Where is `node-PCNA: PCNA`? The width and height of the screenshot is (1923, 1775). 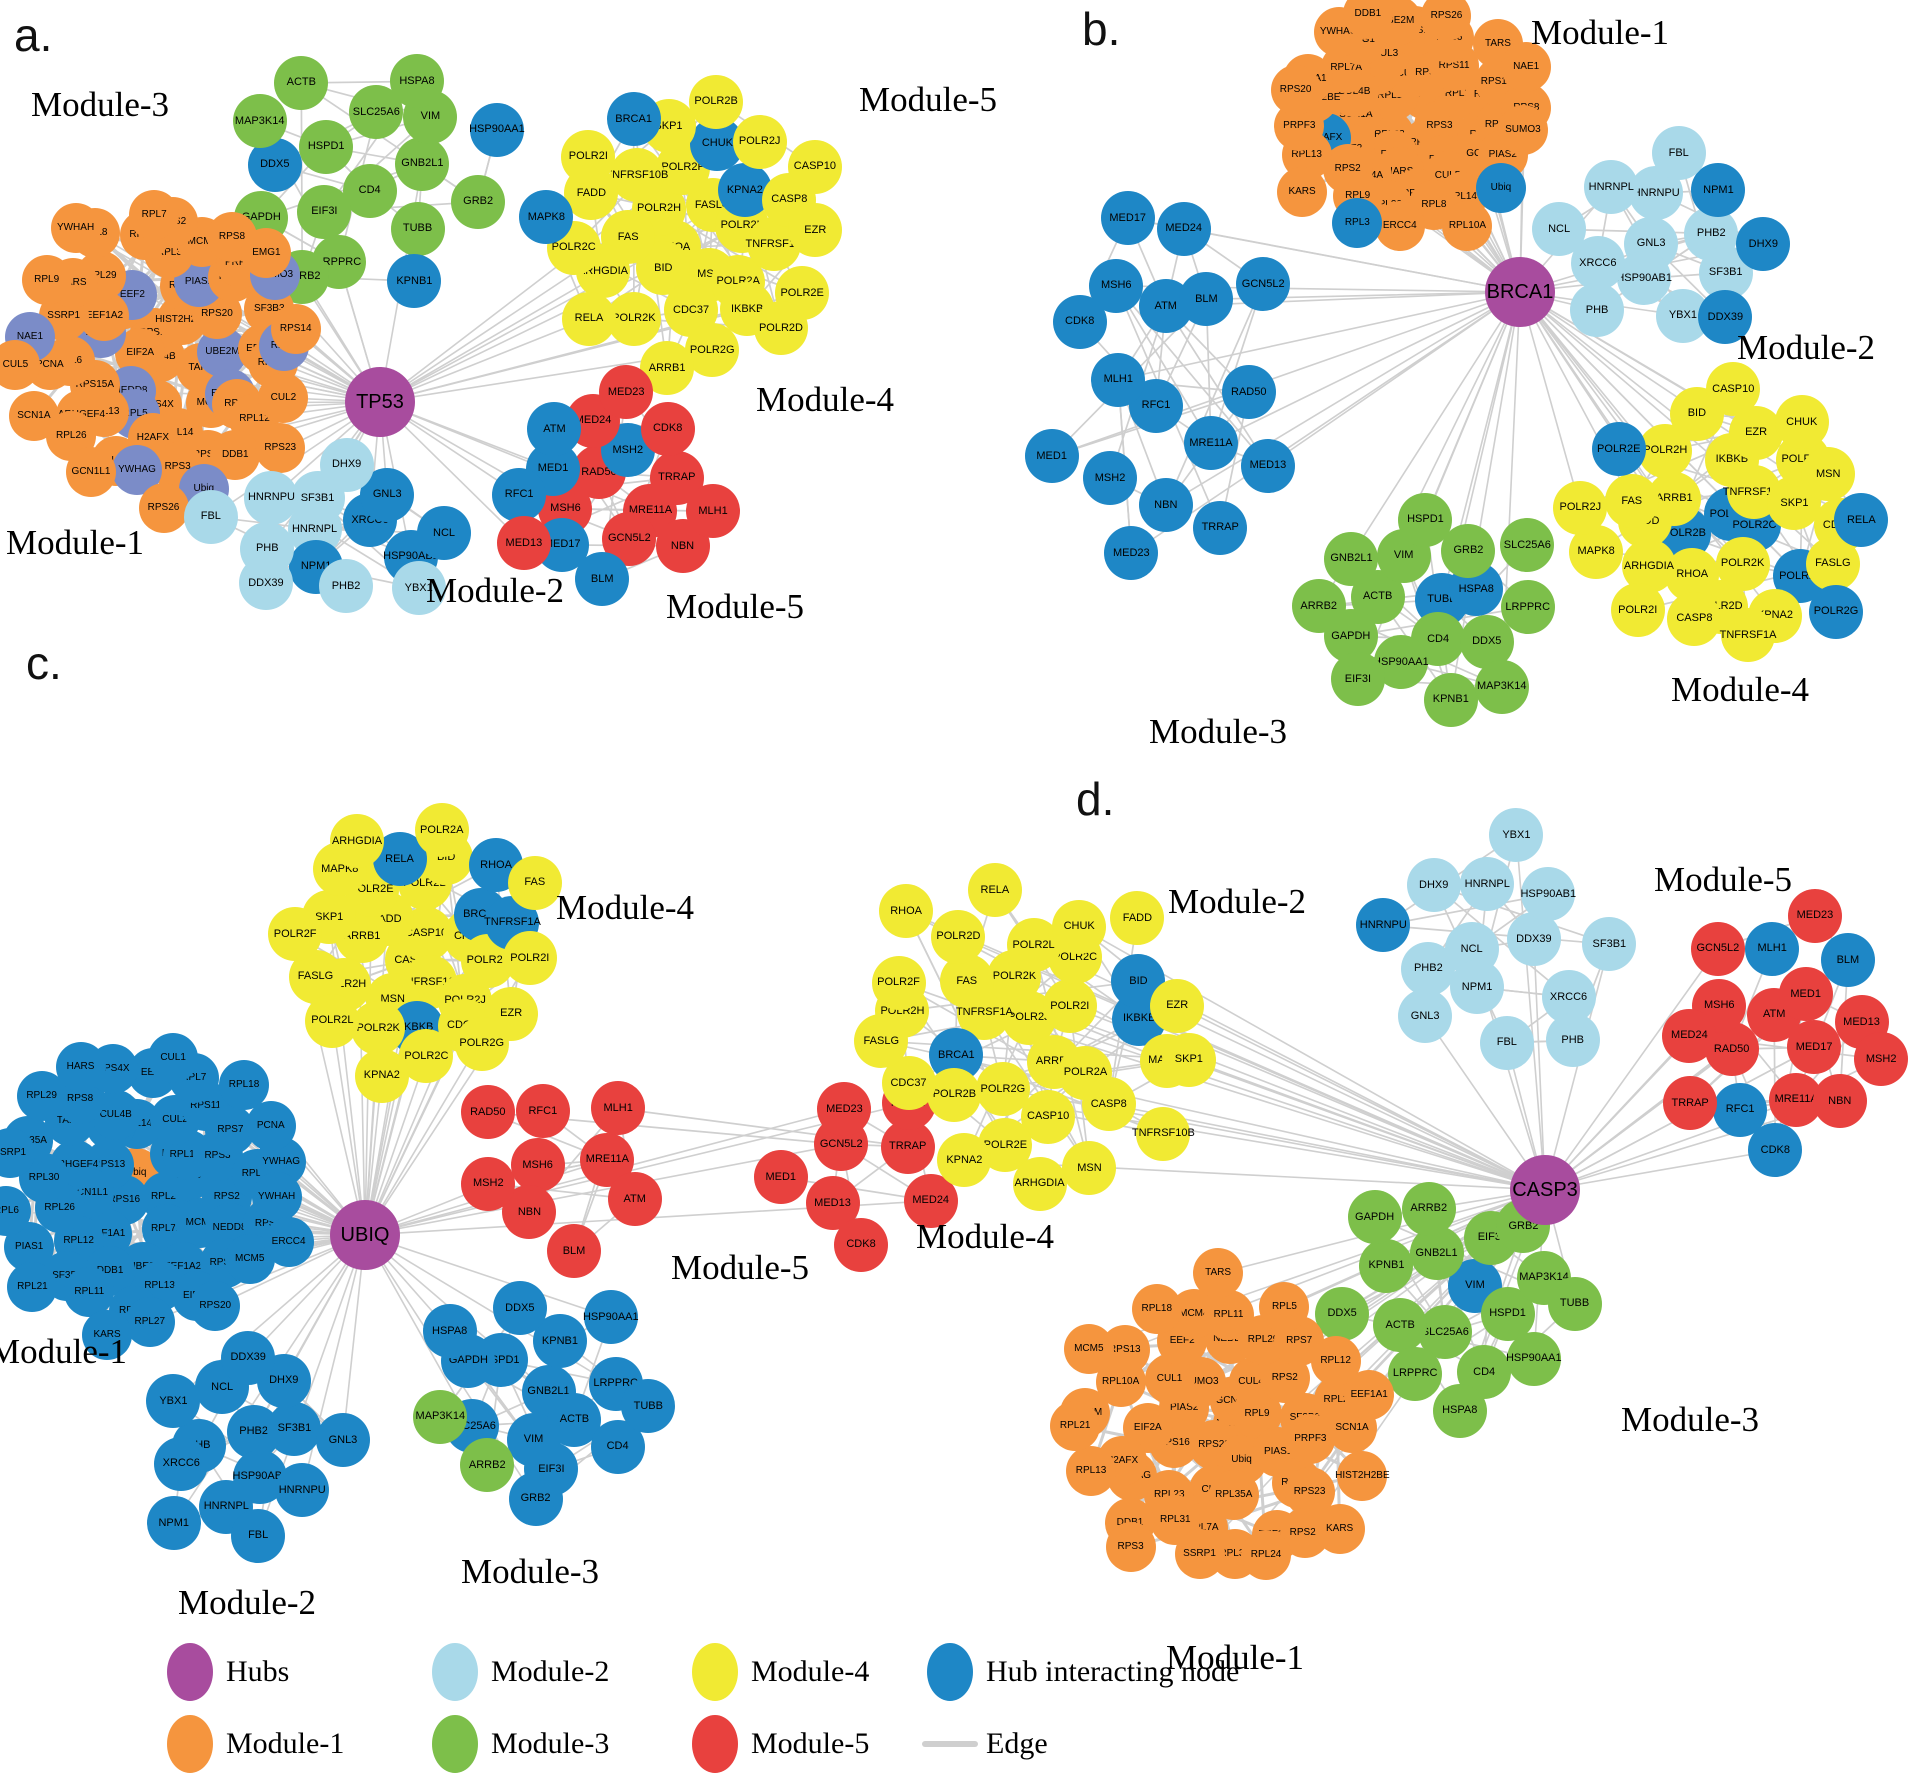 node-PCNA: PCNA is located at coordinates (270, 1126).